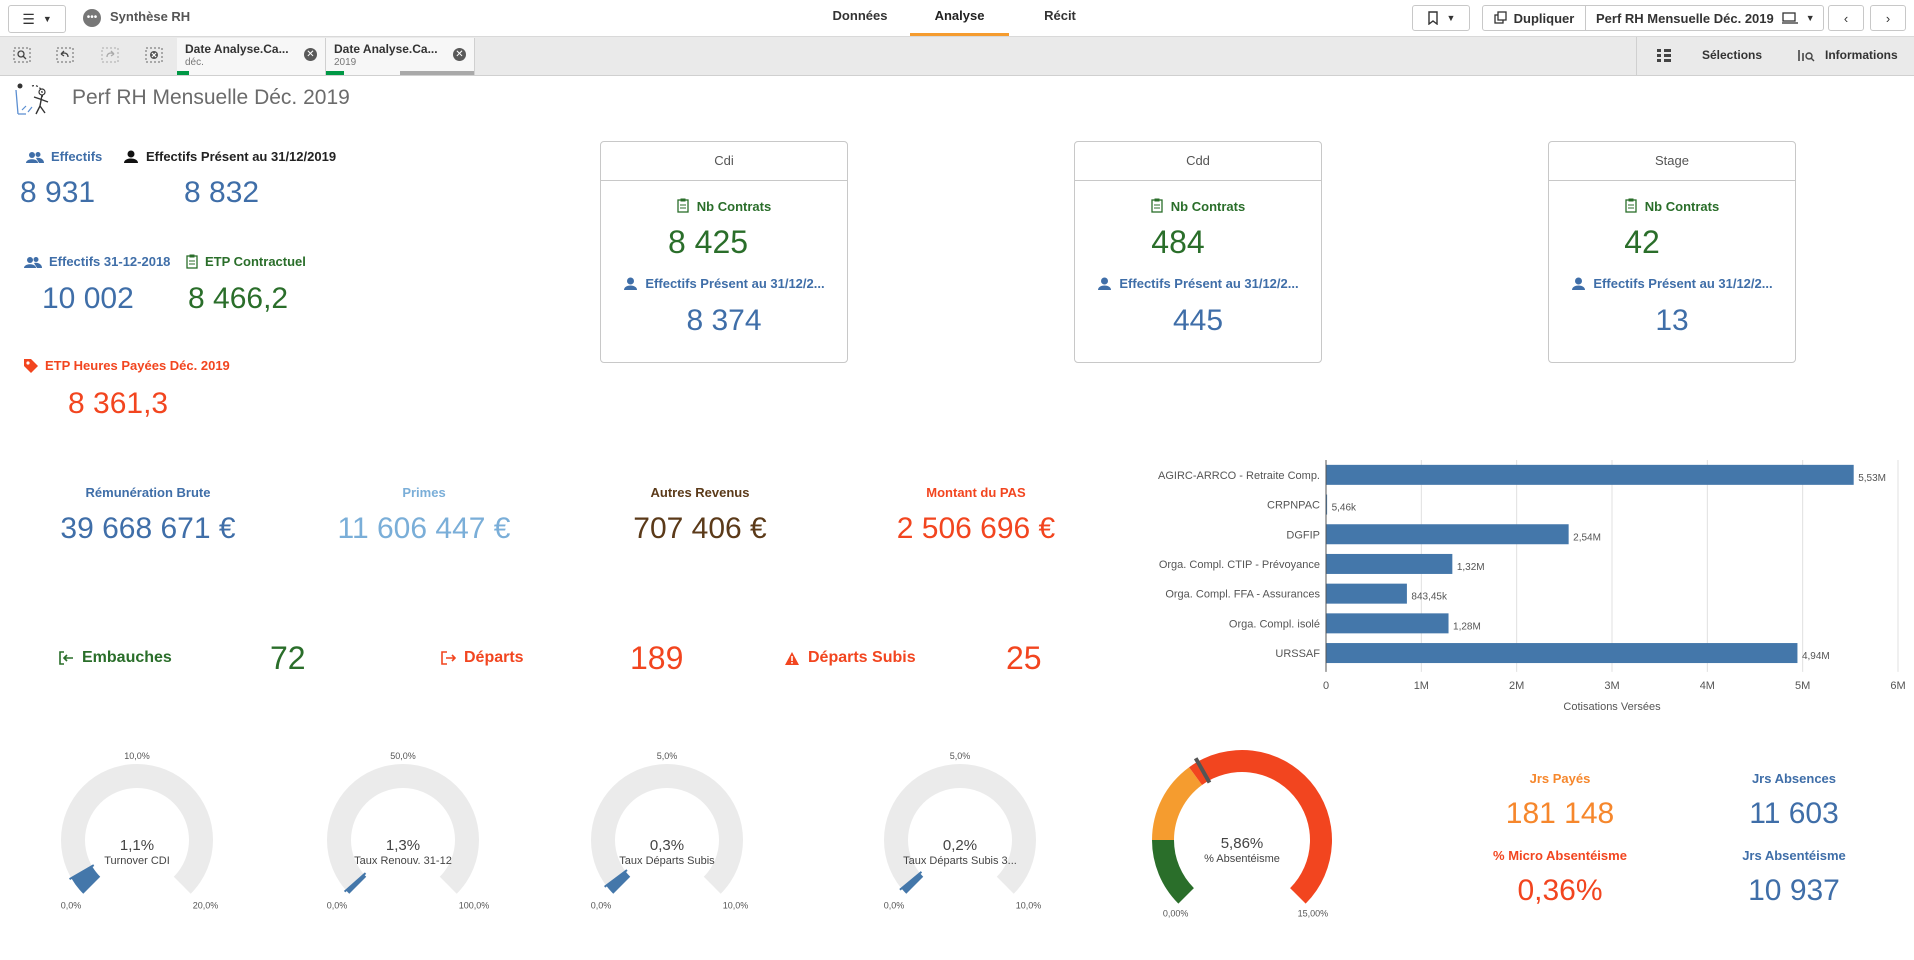 The image size is (1914, 960). I want to click on information-label: Informations, so click(1861, 55).